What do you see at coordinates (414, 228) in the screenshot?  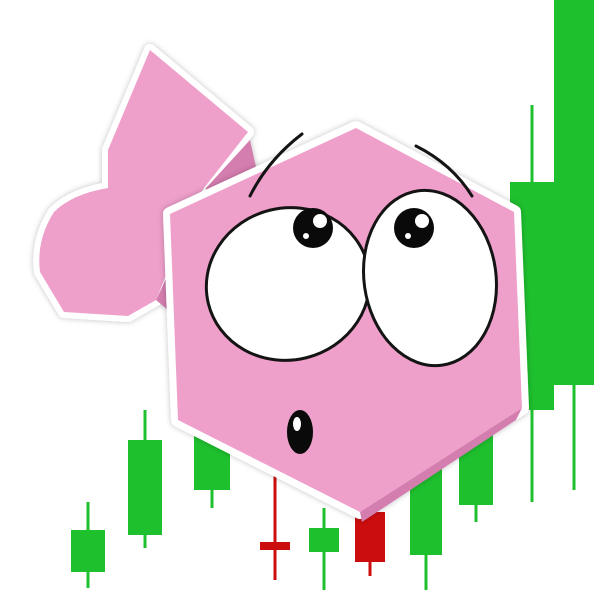 I see `right-pupil` at bounding box center [414, 228].